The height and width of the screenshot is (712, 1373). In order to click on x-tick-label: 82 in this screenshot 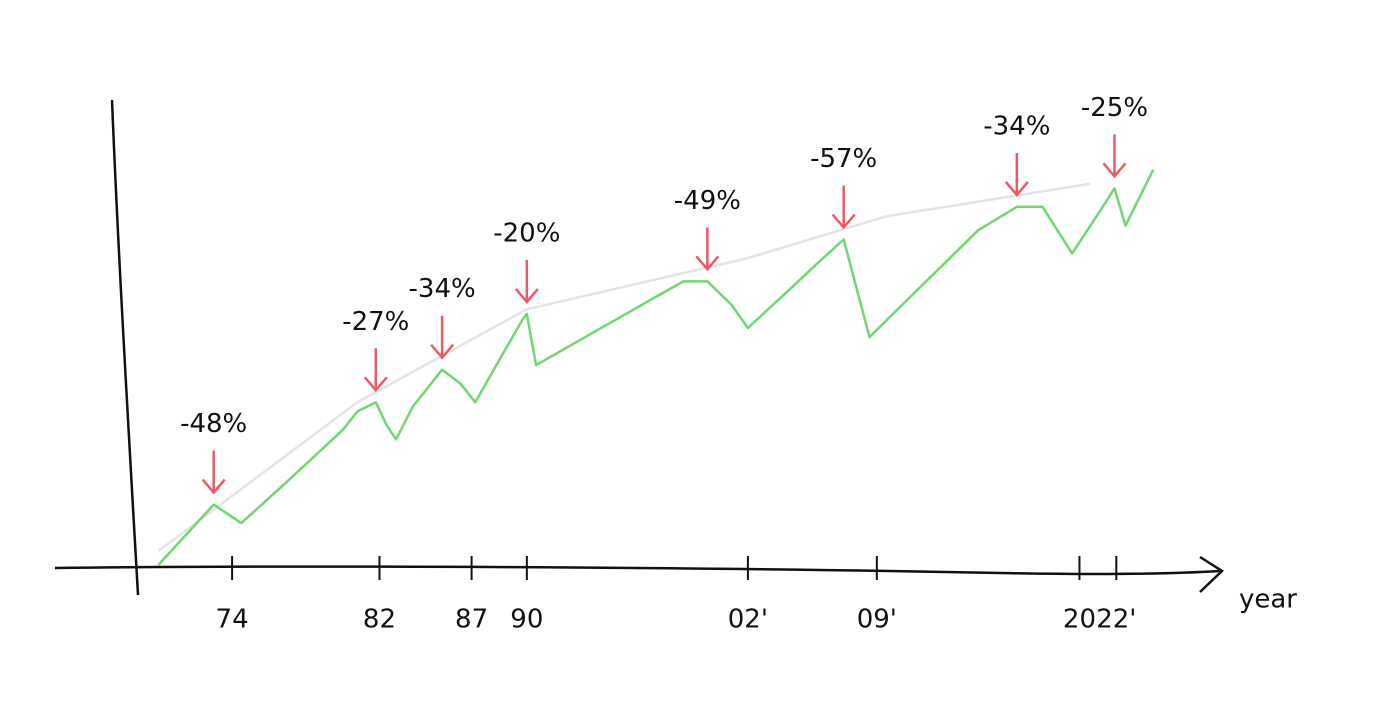, I will do `click(379, 620)`.